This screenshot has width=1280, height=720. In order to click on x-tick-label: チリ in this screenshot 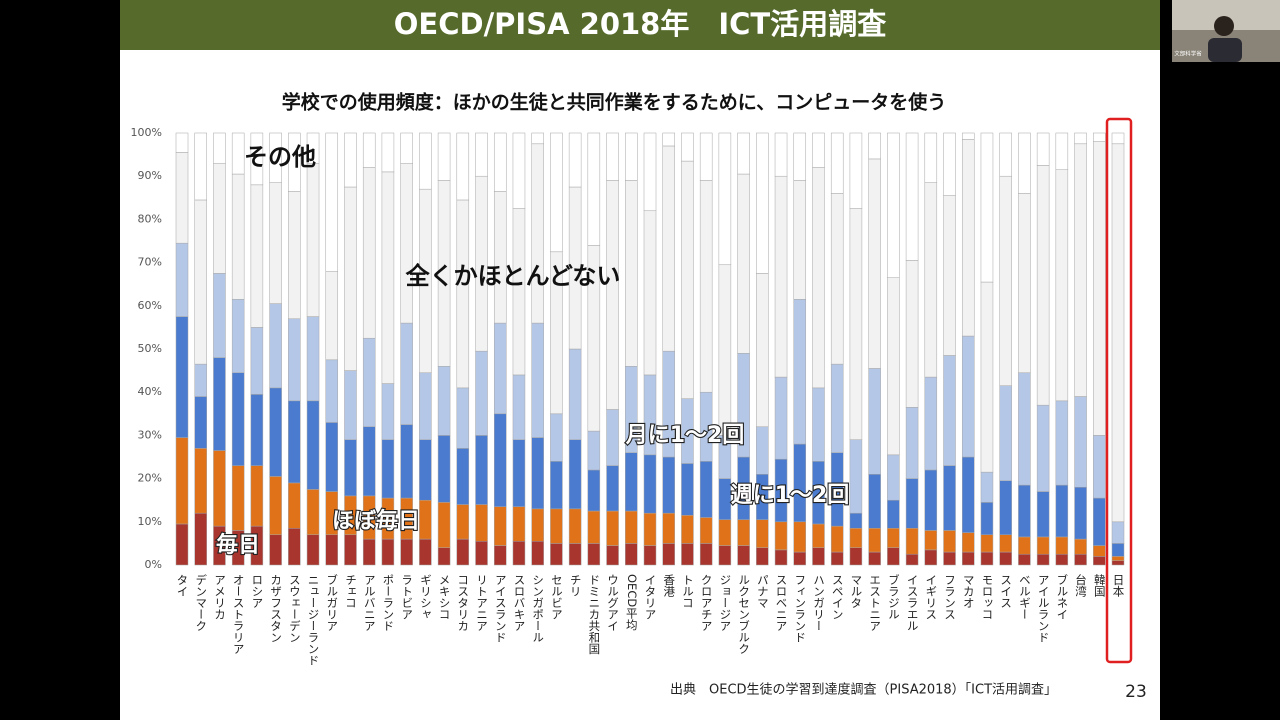, I will do `click(576, 585)`.